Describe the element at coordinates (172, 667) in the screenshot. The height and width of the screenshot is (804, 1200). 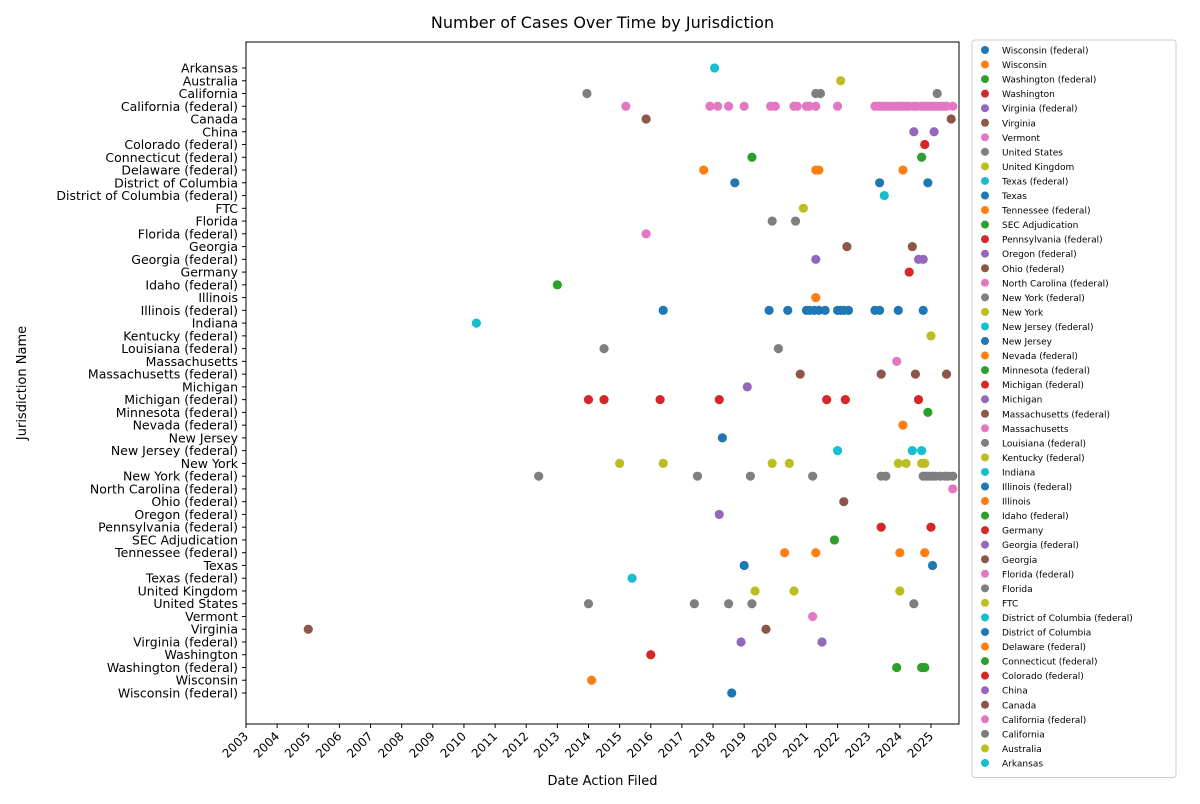
I see `y-tick-label: Washington (federal)` at that location.